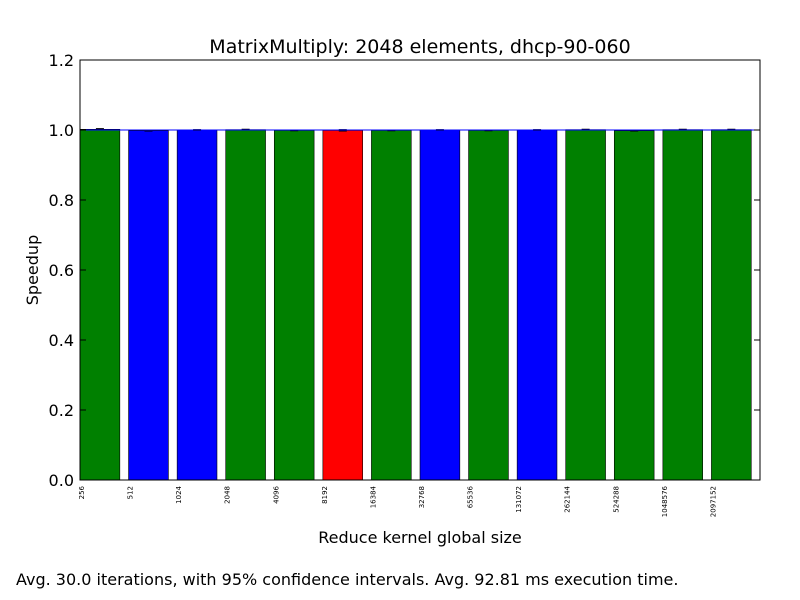  Describe the element at coordinates (713, 501) in the screenshot. I see `x-tick-label-2097152: 2097152` at that location.